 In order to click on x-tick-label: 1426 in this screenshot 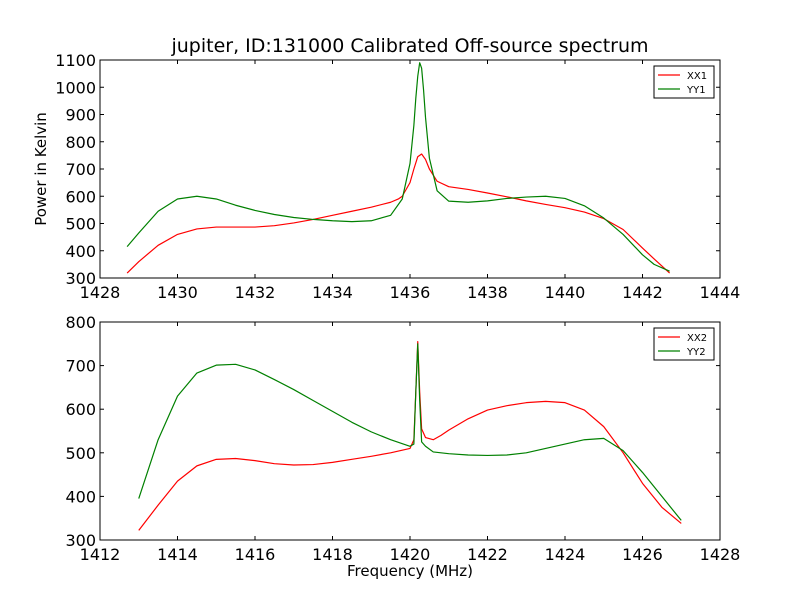, I will do `click(642, 554)`.